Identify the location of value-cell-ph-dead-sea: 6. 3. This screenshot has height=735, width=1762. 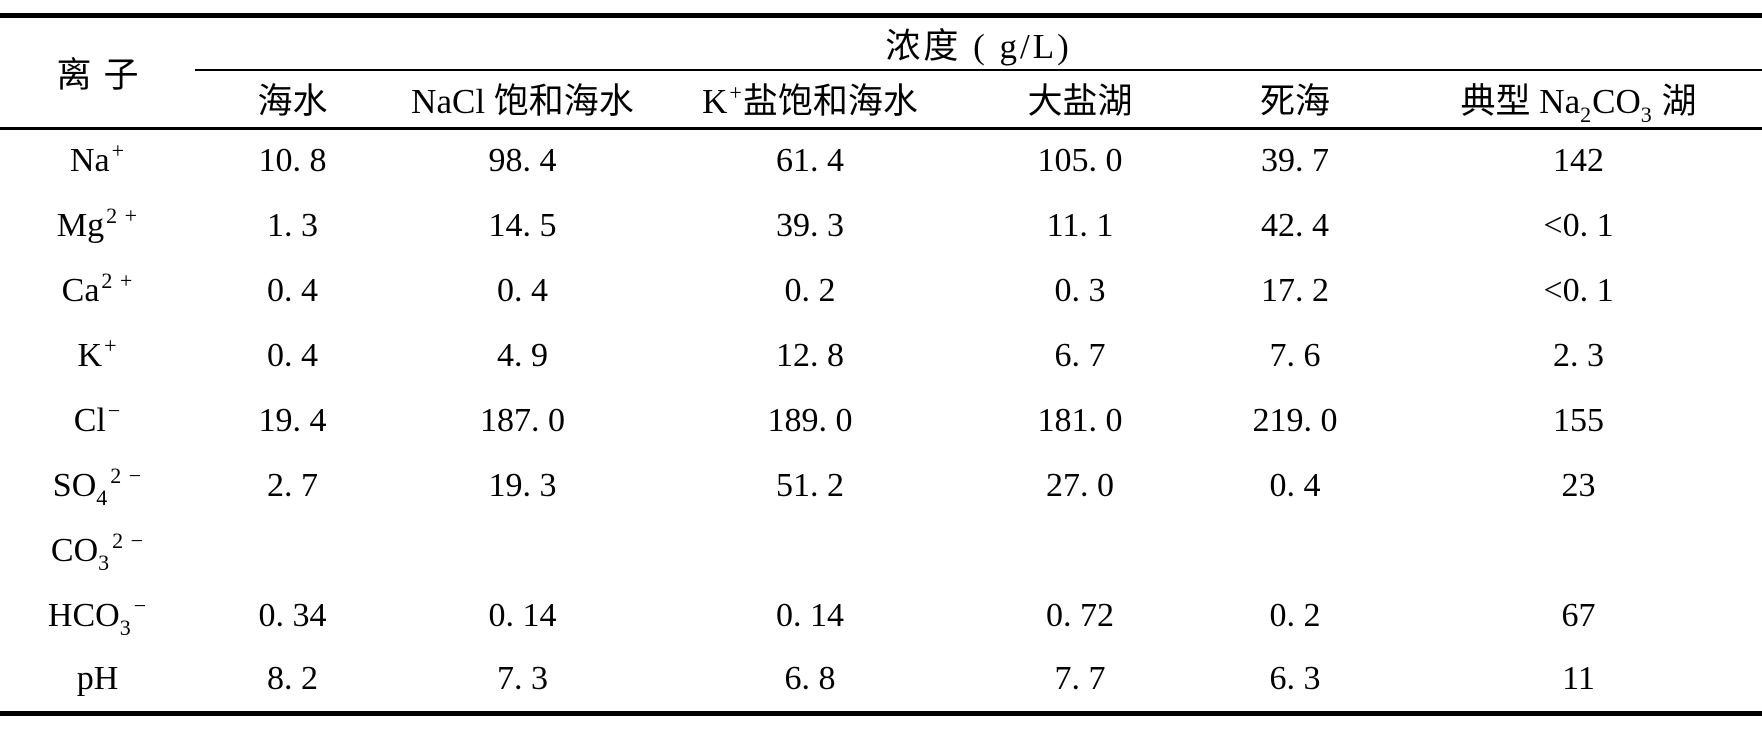
(1295, 679).